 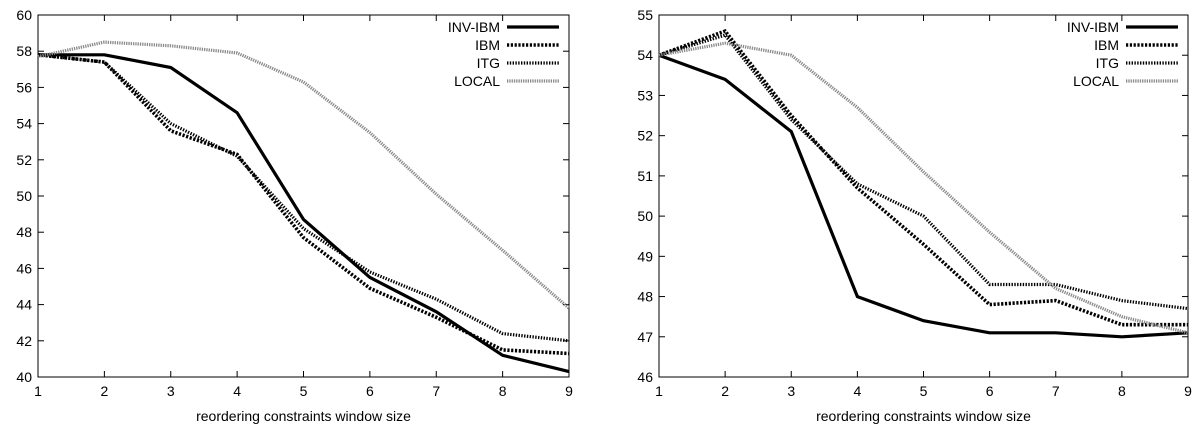 I want to click on y-tick-label: 58, so click(x=24, y=51).